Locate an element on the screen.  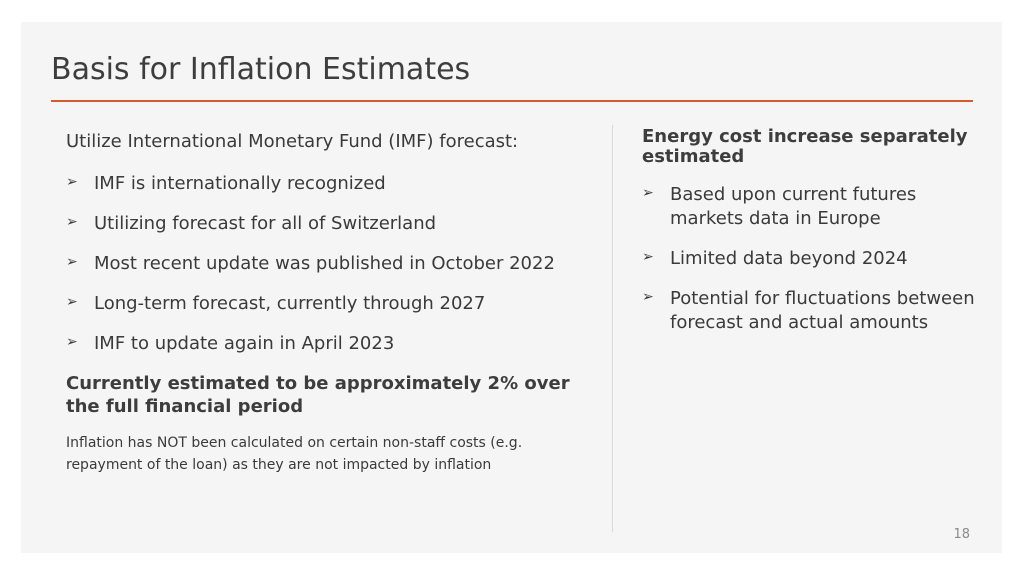
title-underline is located at coordinates (512, 101).